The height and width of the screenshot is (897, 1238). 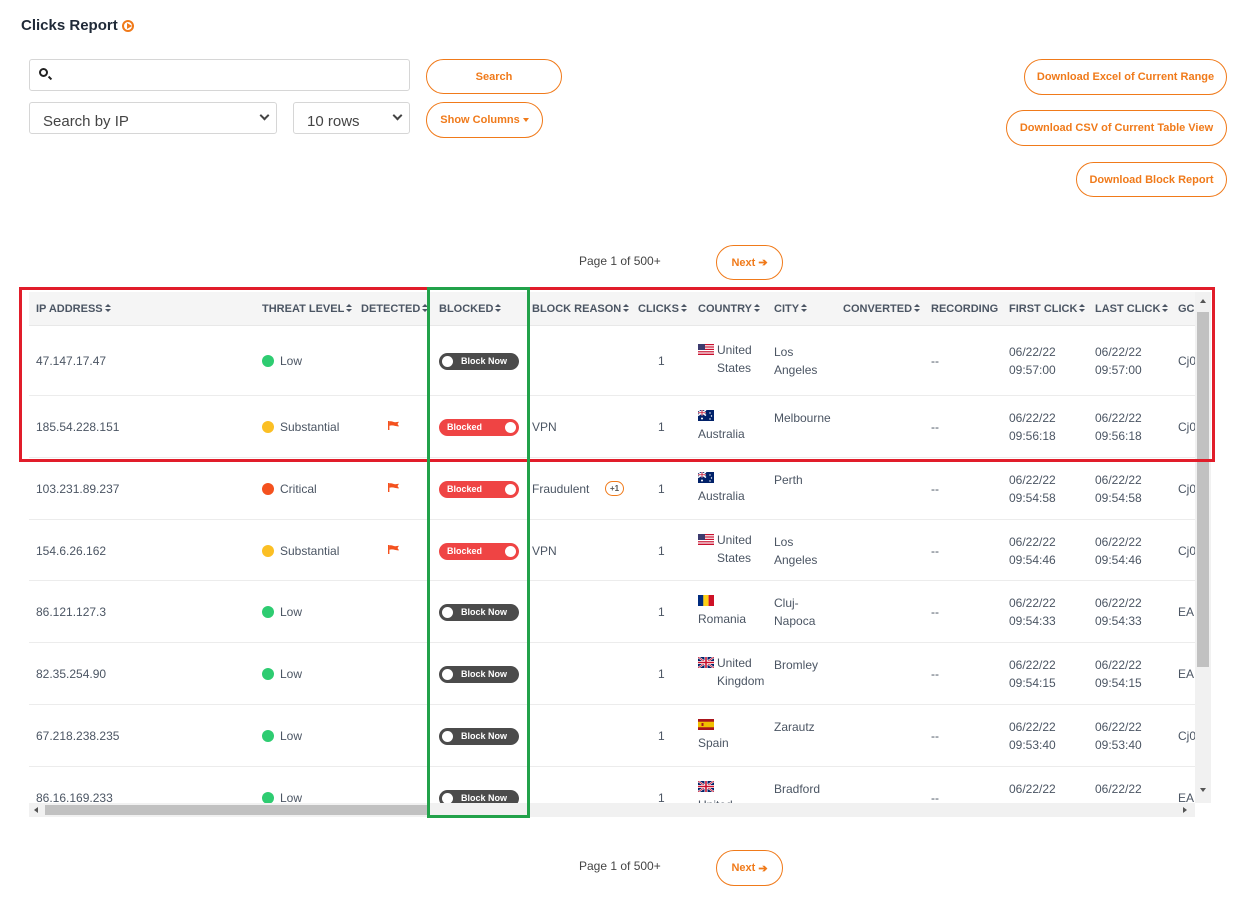 What do you see at coordinates (713, 743) in the screenshot?
I see `country-name: Spain` at bounding box center [713, 743].